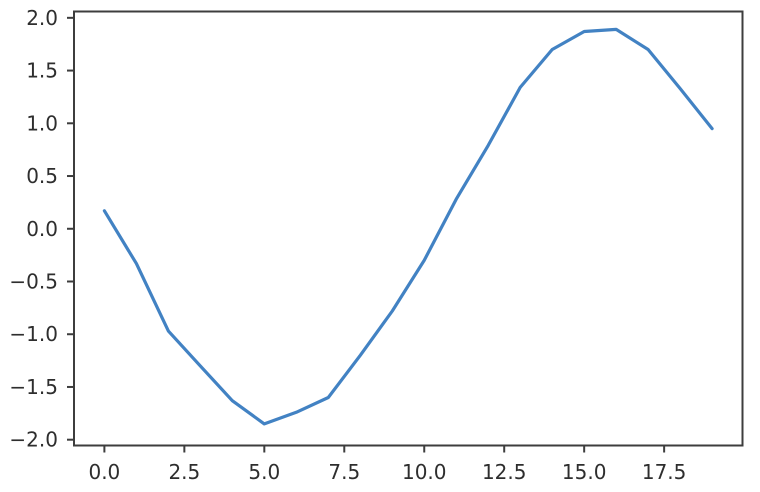  What do you see at coordinates (42, 71) in the screenshot?
I see `y-tick-label: 1.5` at bounding box center [42, 71].